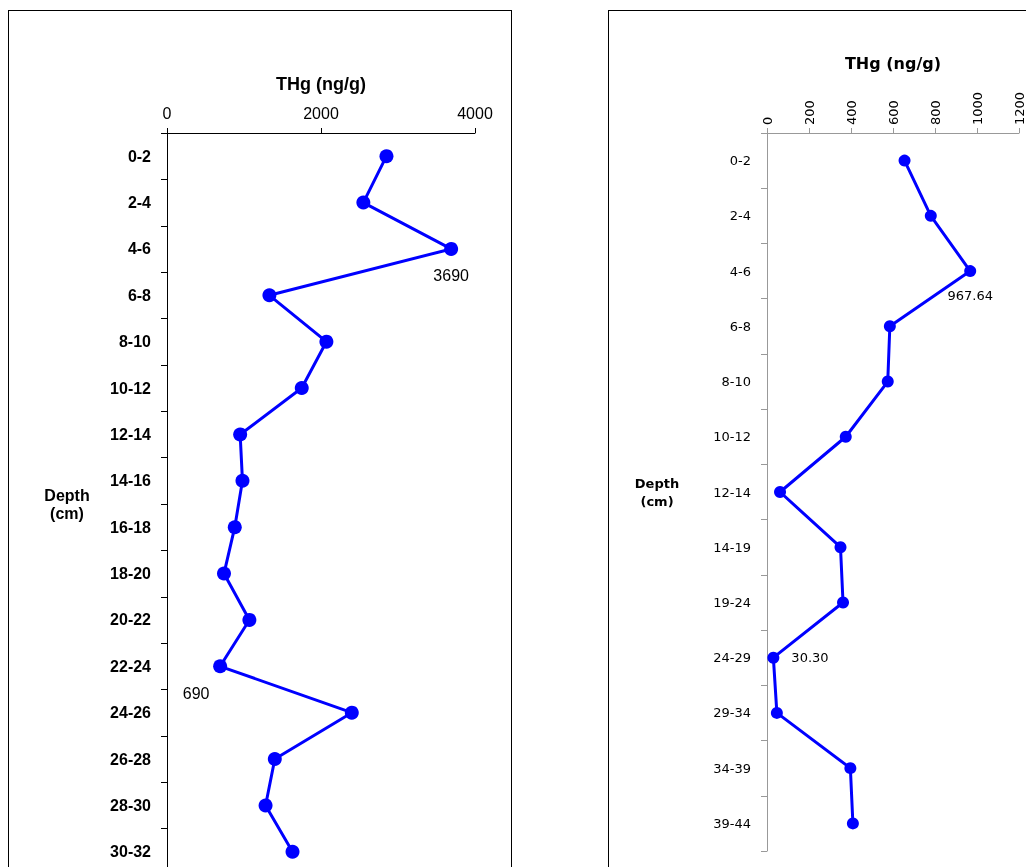  Describe the element at coordinates (131, 666) in the screenshot. I see `y-tick-label: 22-24` at that location.